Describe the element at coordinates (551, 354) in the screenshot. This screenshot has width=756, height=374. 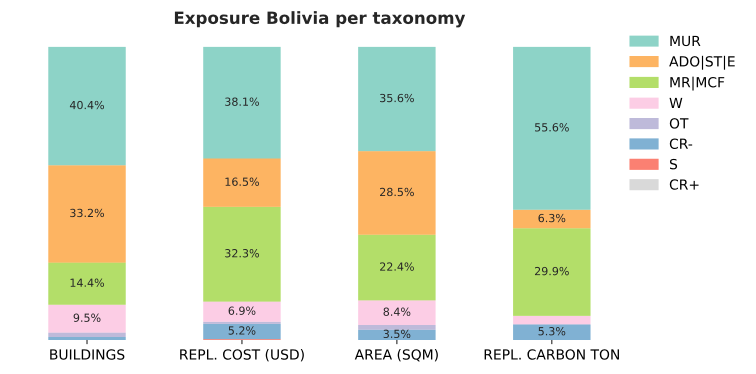
I see `x-tick-label: REPL. CARBON TON` at that location.